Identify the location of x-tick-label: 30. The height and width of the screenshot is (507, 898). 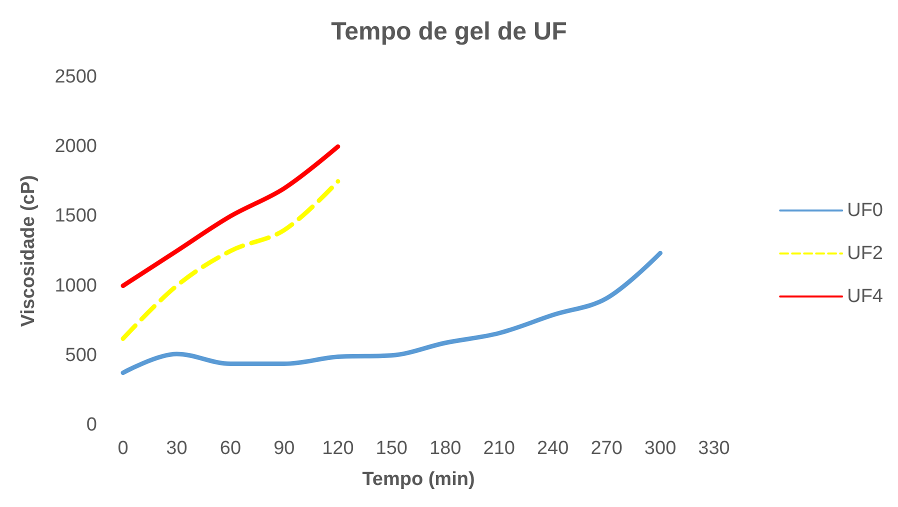
(177, 448).